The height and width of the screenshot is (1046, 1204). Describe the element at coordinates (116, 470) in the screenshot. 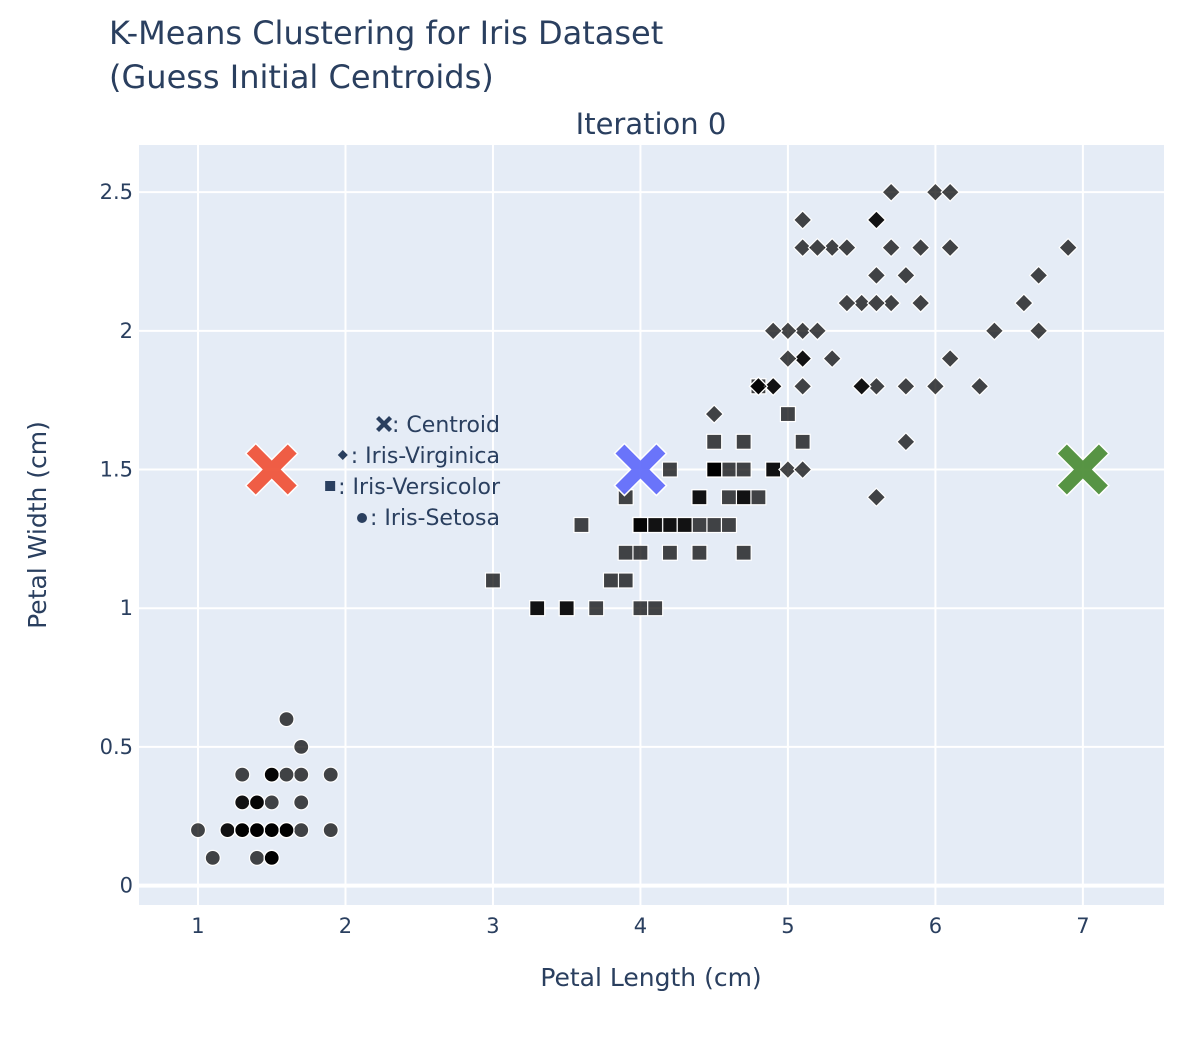

I see `y-tick-label: 1.5` at that location.